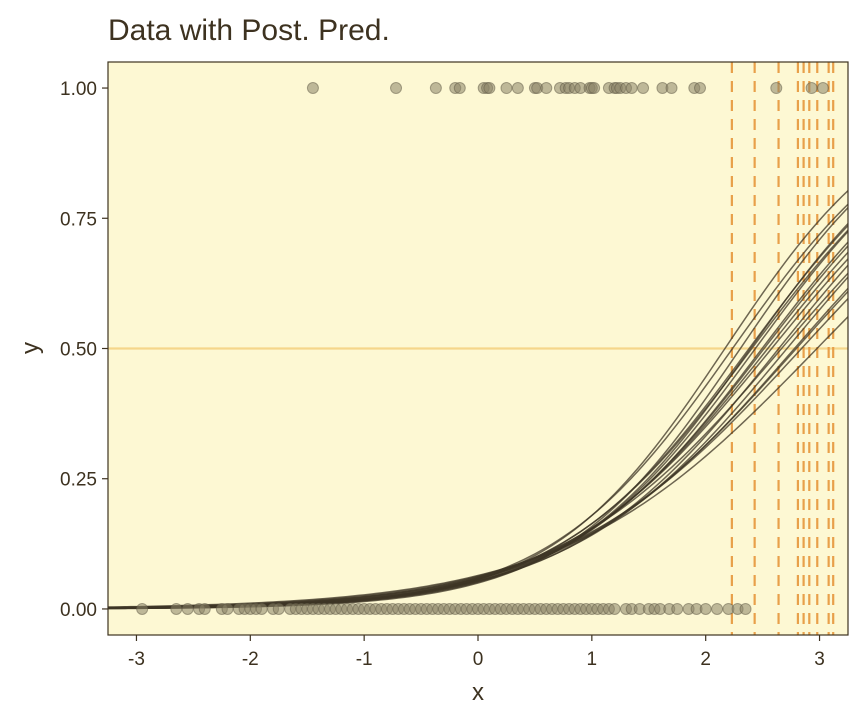 This screenshot has width=864, height=720. What do you see at coordinates (78, 89) in the screenshot?
I see `y-tick-label: 1.00` at bounding box center [78, 89].